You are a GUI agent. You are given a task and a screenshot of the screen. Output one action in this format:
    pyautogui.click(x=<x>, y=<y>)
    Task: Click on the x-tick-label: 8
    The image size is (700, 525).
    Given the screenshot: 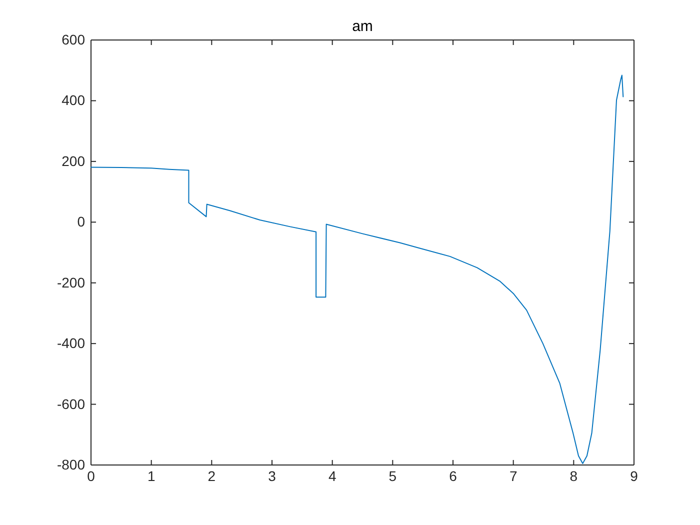 What is the action you would take?
    pyautogui.click(x=574, y=476)
    